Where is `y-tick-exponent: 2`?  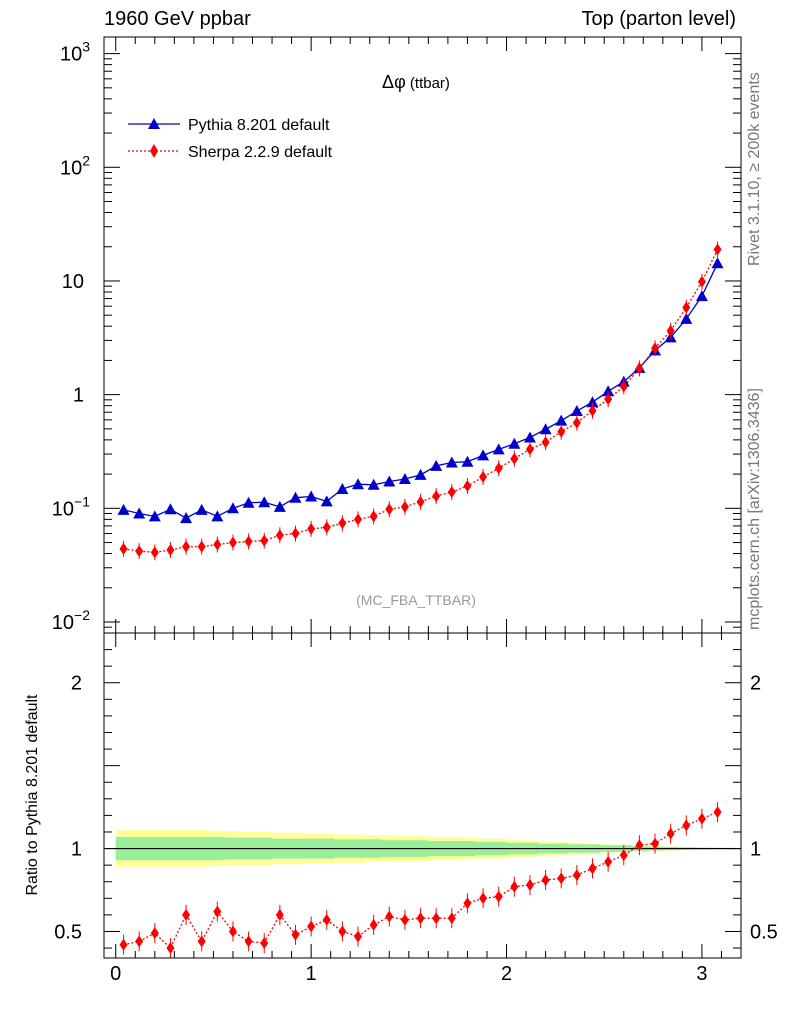 y-tick-exponent: 2 is located at coordinates (86, 160).